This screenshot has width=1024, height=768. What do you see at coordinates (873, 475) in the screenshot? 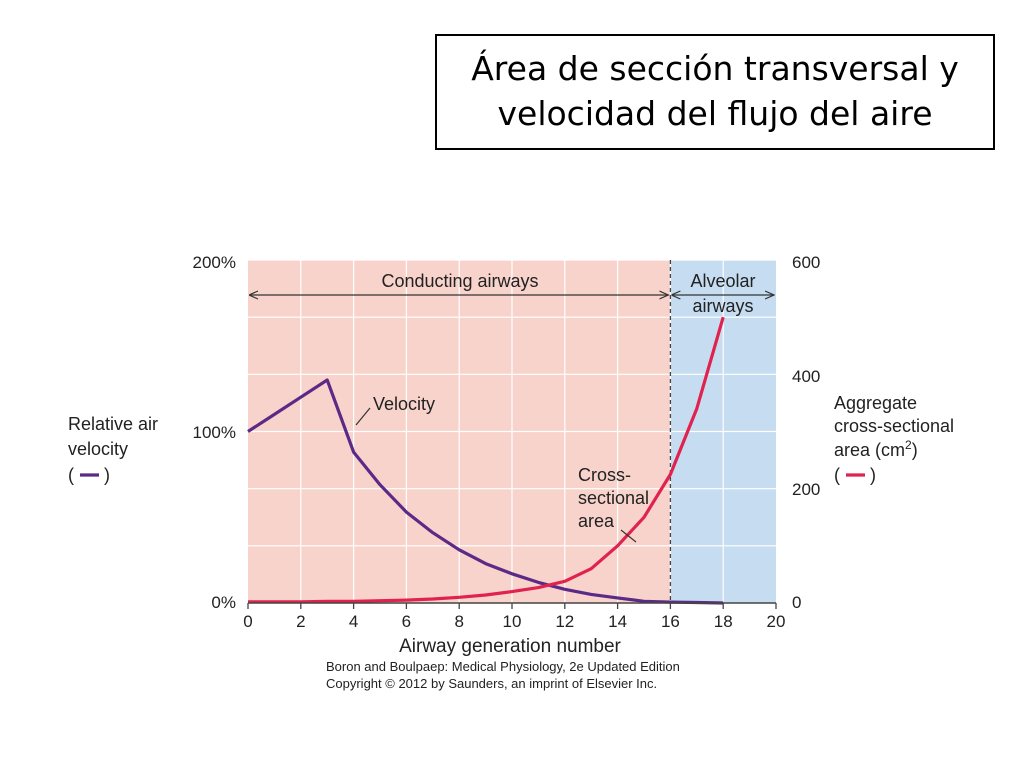
I see `y-right-legend-close-paren: )` at bounding box center [873, 475].